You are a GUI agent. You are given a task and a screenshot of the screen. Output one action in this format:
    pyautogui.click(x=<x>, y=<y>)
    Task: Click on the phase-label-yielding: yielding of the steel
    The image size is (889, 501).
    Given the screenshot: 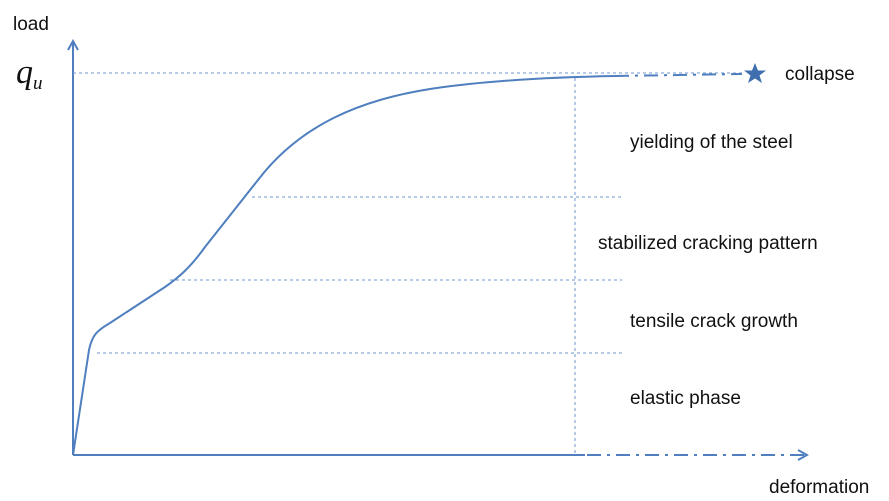 What is the action you would take?
    pyautogui.click(x=711, y=142)
    